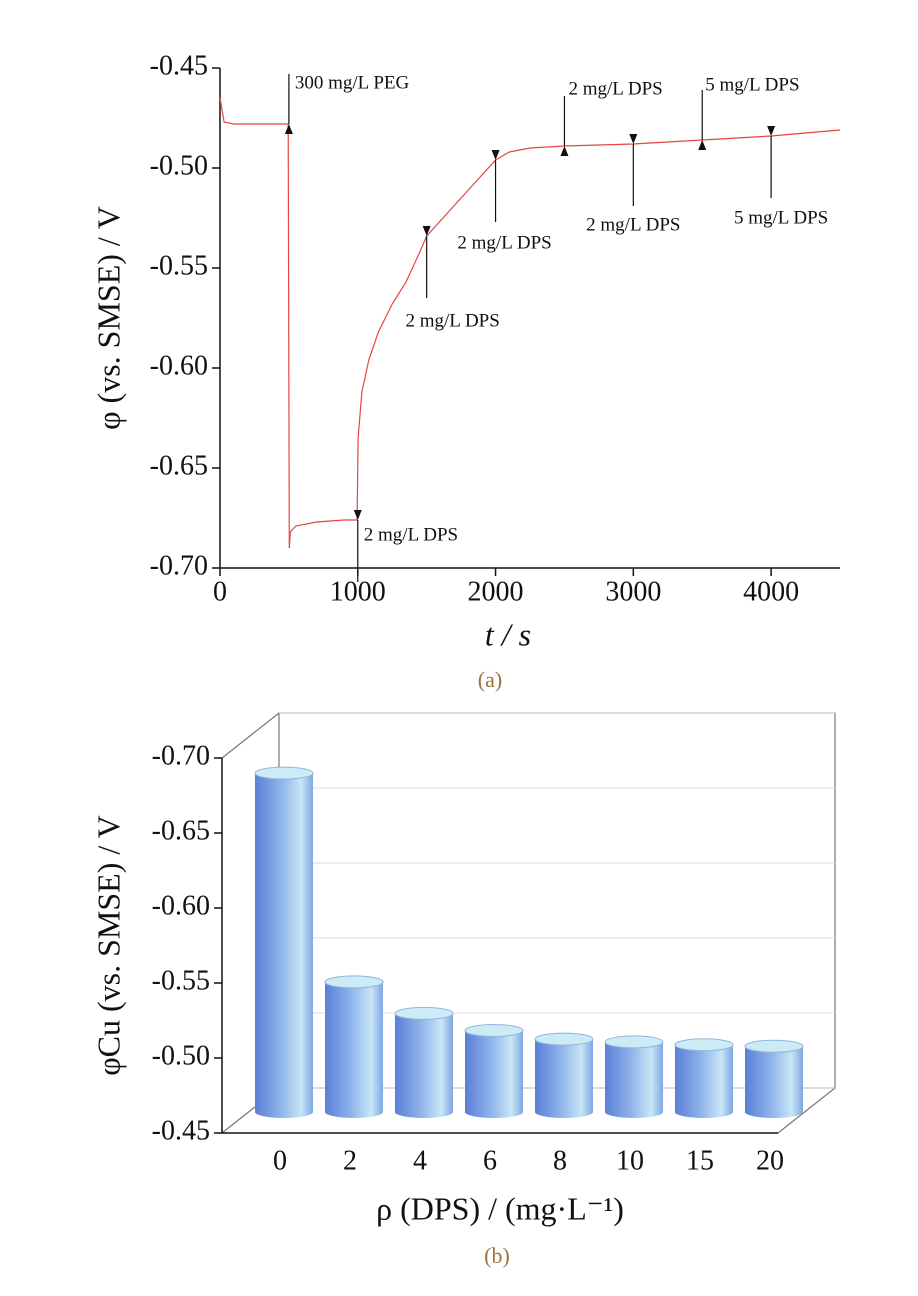 The width and height of the screenshot is (918, 1296). I want to click on x-tick-label: 20, so click(770, 1160).